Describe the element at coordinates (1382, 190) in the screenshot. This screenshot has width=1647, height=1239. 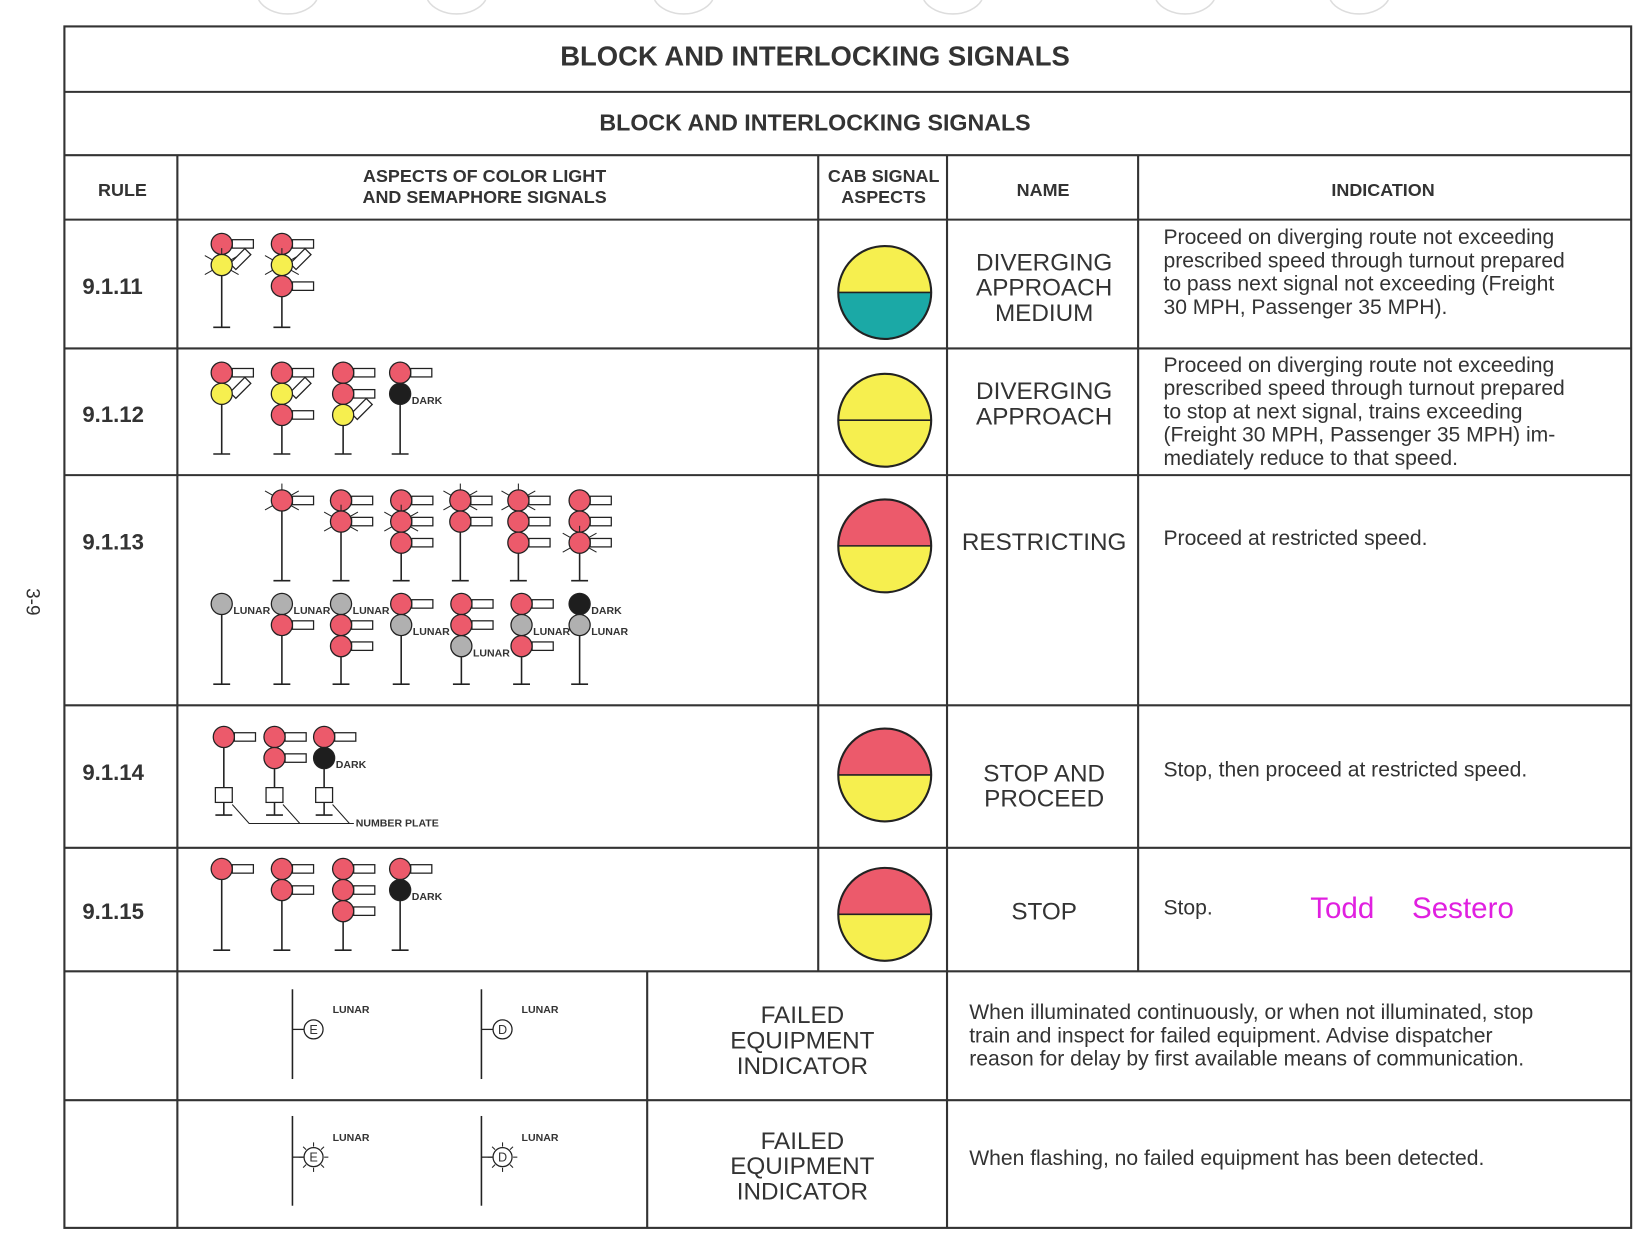
I see `column-header: INDICATION` at that location.